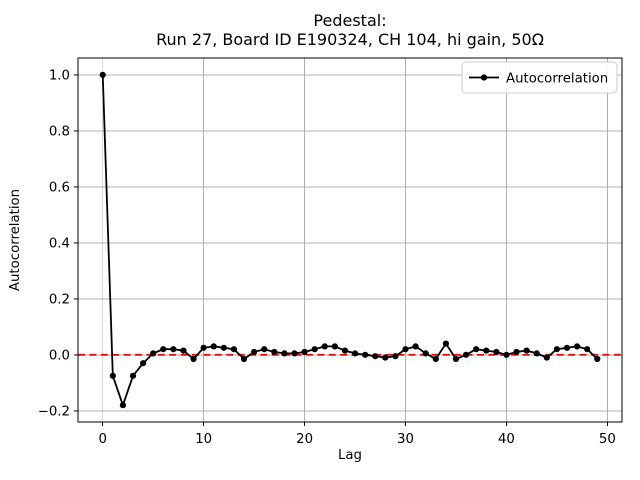 The width and height of the screenshot is (640, 480). Describe the element at coordinates (484, 77) in the screenshot. I see `legend-marker-sample` at that location.